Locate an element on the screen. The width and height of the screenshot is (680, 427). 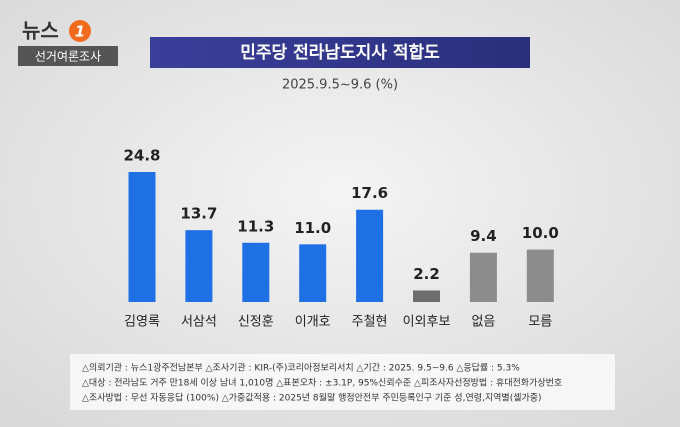
category-label: 없음 is located at coordinates (483, 322).